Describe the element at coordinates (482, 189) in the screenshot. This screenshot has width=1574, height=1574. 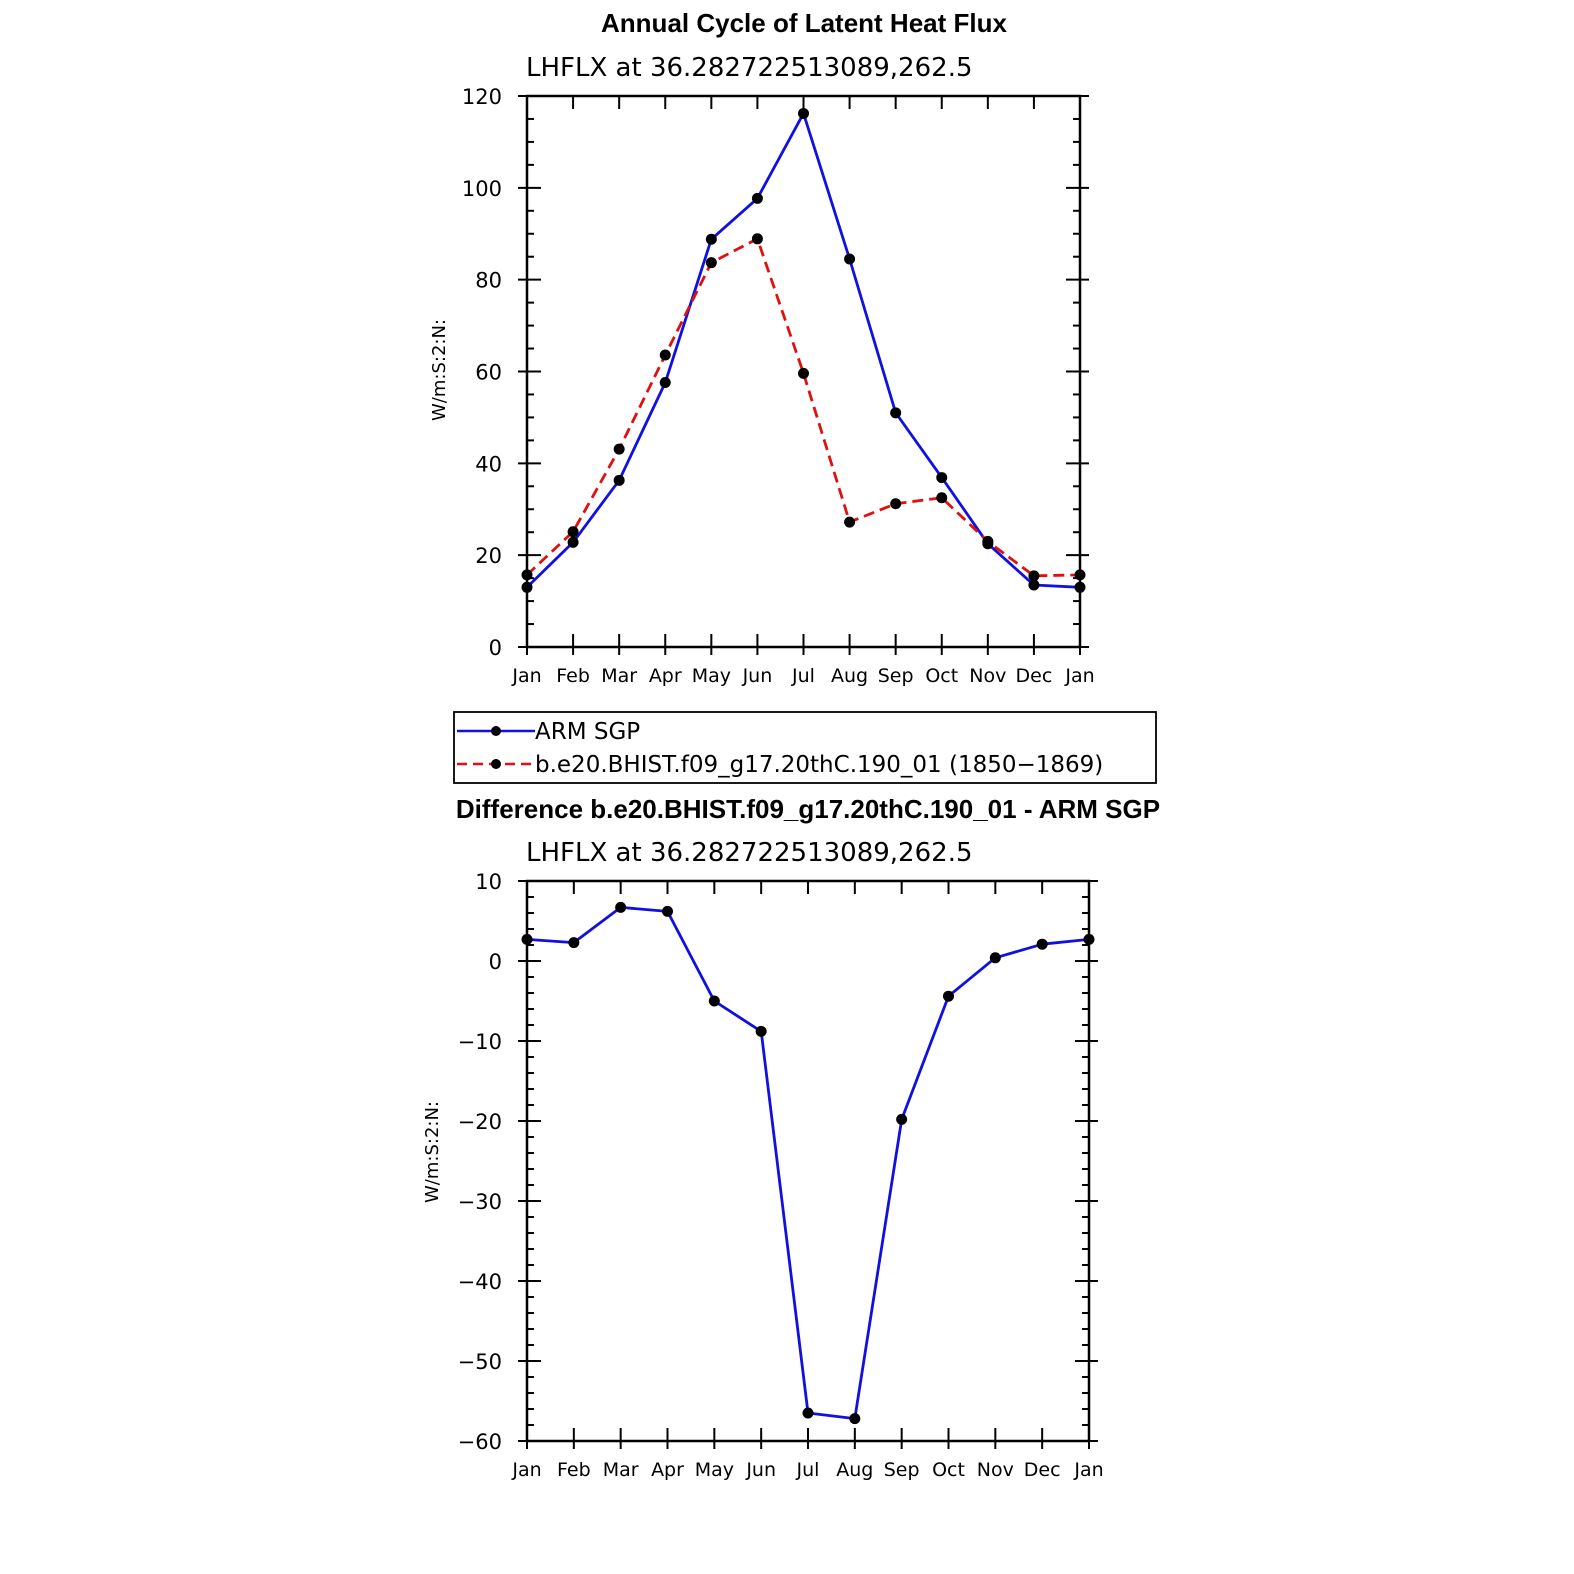
I see `y-tick-label: 100` at that location.